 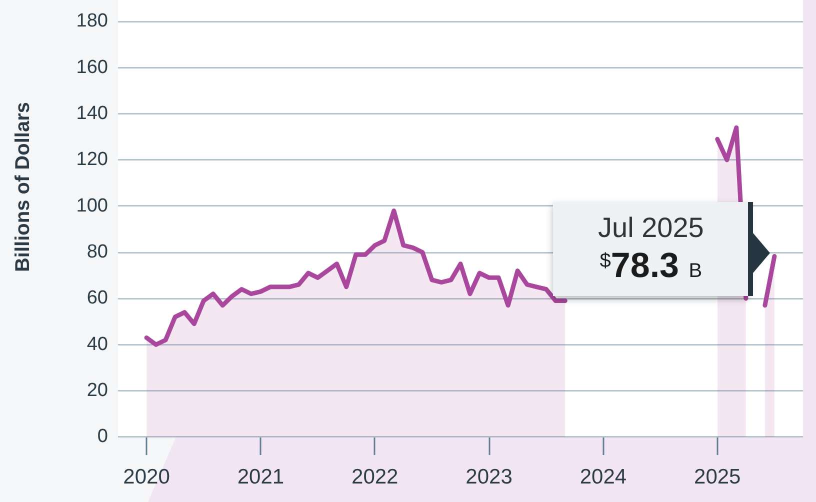 What do you see at coordinates (651, 248) in the screenshot?
I see `annotation: Jul 2025 $^{$}$78.3 B` at bounding box center [651, 248].